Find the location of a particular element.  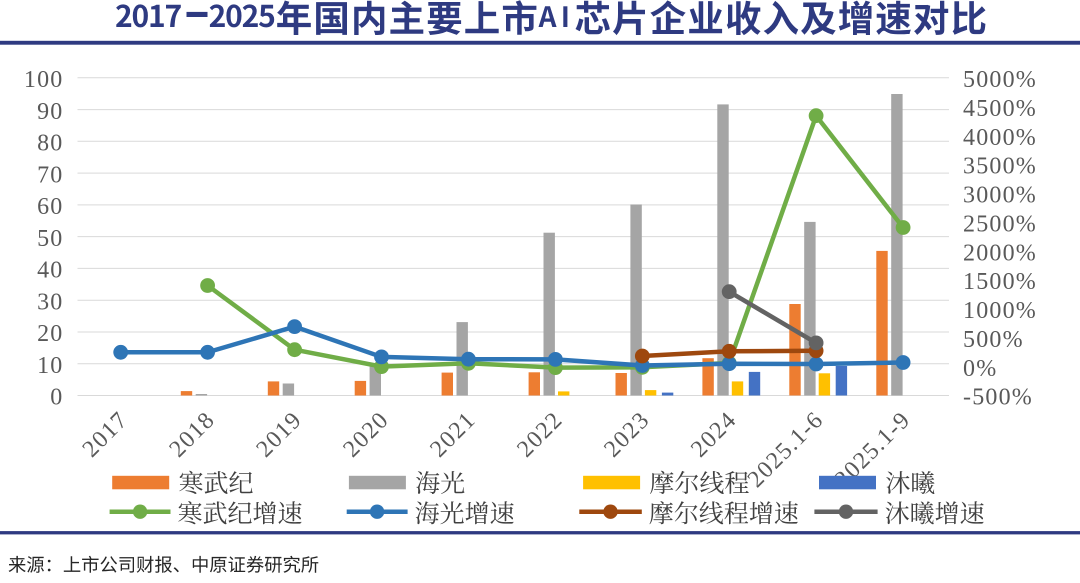

svg-text: 40 is located at coordinates (50, 271).